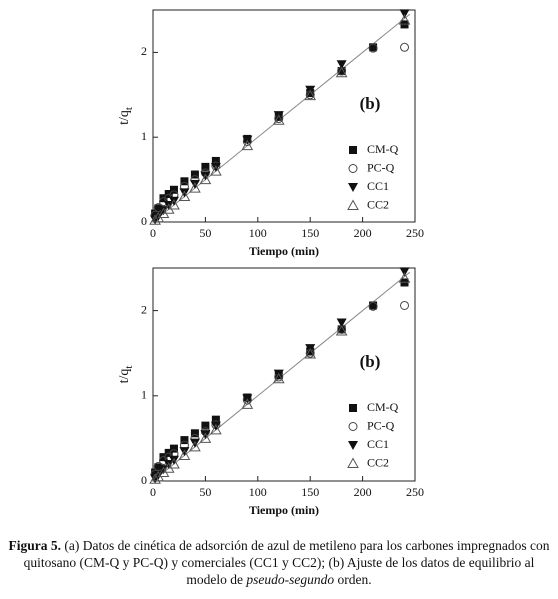 The width and height of the screenshot is (558, 599). I want to click on y-tick-label: 1, so click(144, 136).